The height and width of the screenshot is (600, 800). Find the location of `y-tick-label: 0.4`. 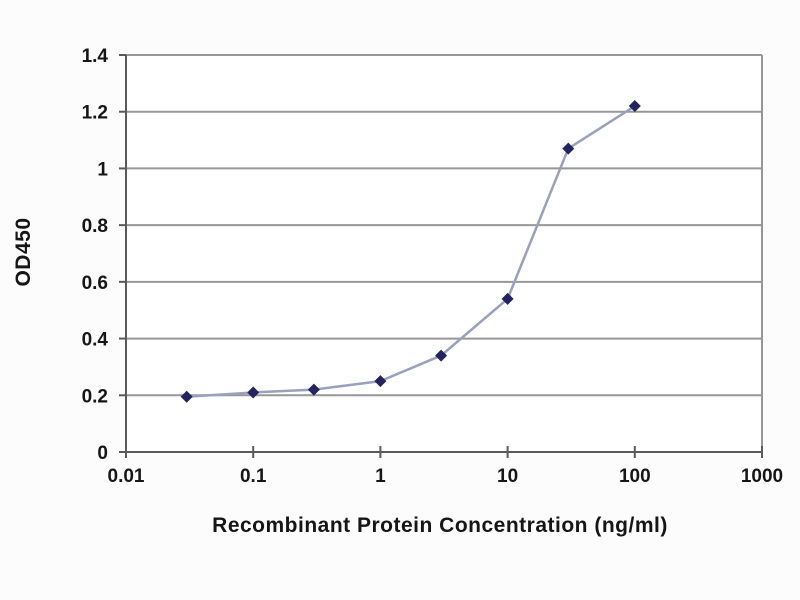

y-tick-label: 0.4 is located at coordinates (95, 340).